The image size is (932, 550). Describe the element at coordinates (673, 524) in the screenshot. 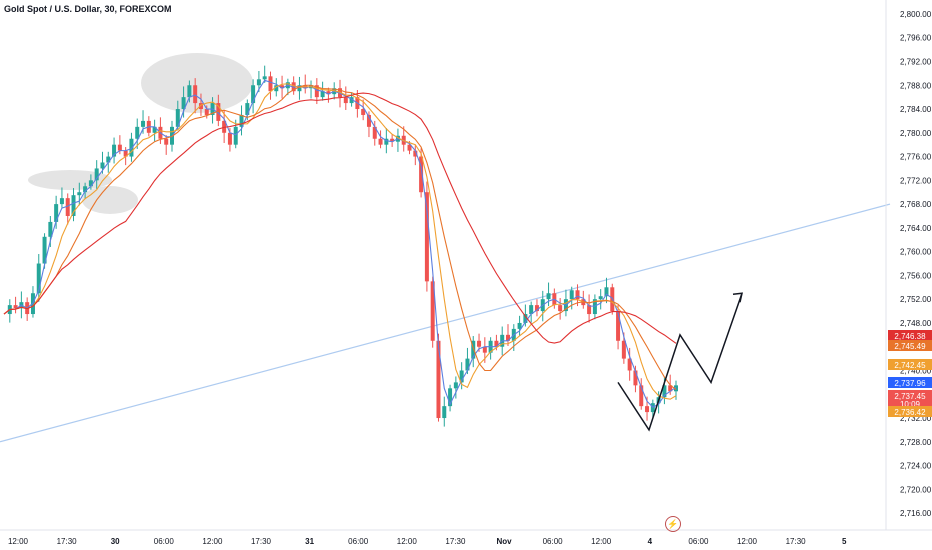

I see `lightning-bolt-icon: ⚡` at that location.